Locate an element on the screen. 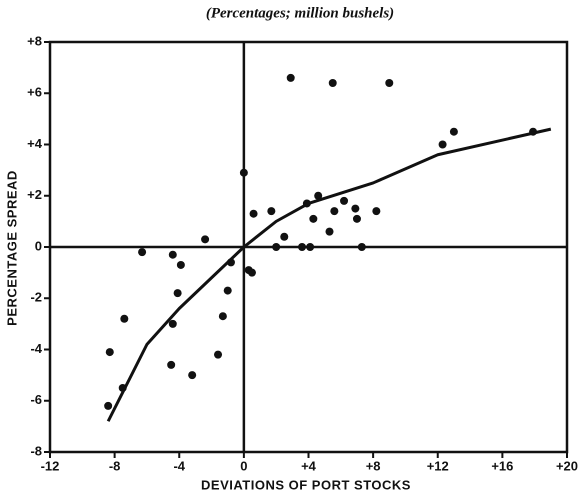 This screenshot has height=496, width=584. x-tick-label: +8 is located at coordinates (373, 465).